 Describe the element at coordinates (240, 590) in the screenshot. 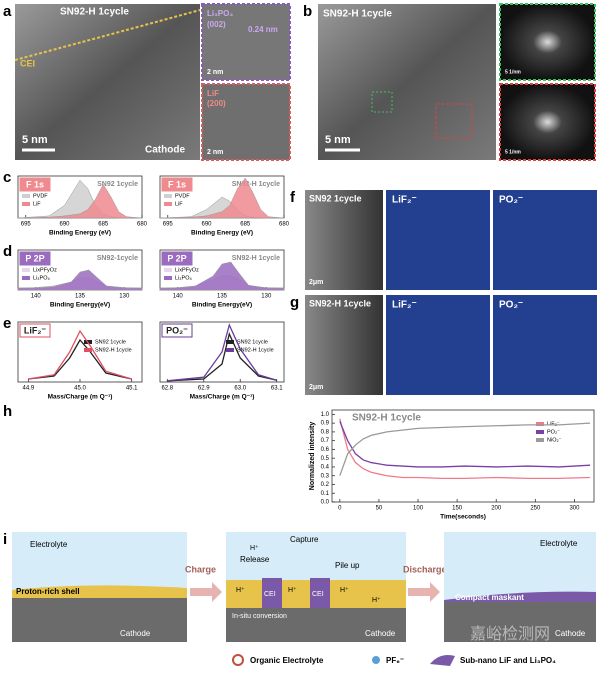

I see `proton-label: H⁺` at that location.